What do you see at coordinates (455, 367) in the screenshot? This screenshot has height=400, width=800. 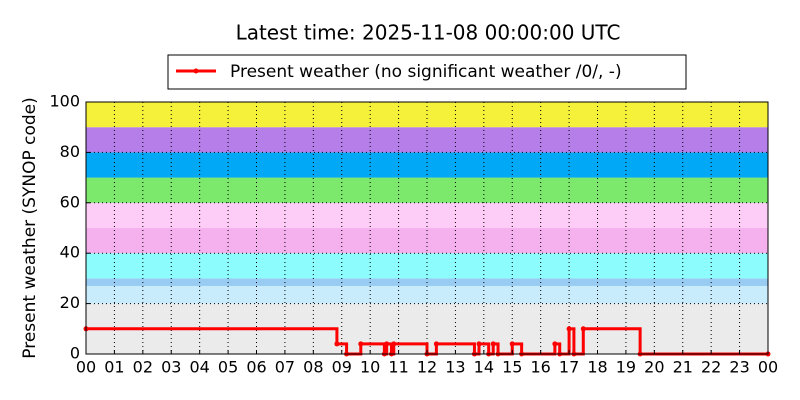 I see `x-tick-label: 13` at bounding box center [455, 367].